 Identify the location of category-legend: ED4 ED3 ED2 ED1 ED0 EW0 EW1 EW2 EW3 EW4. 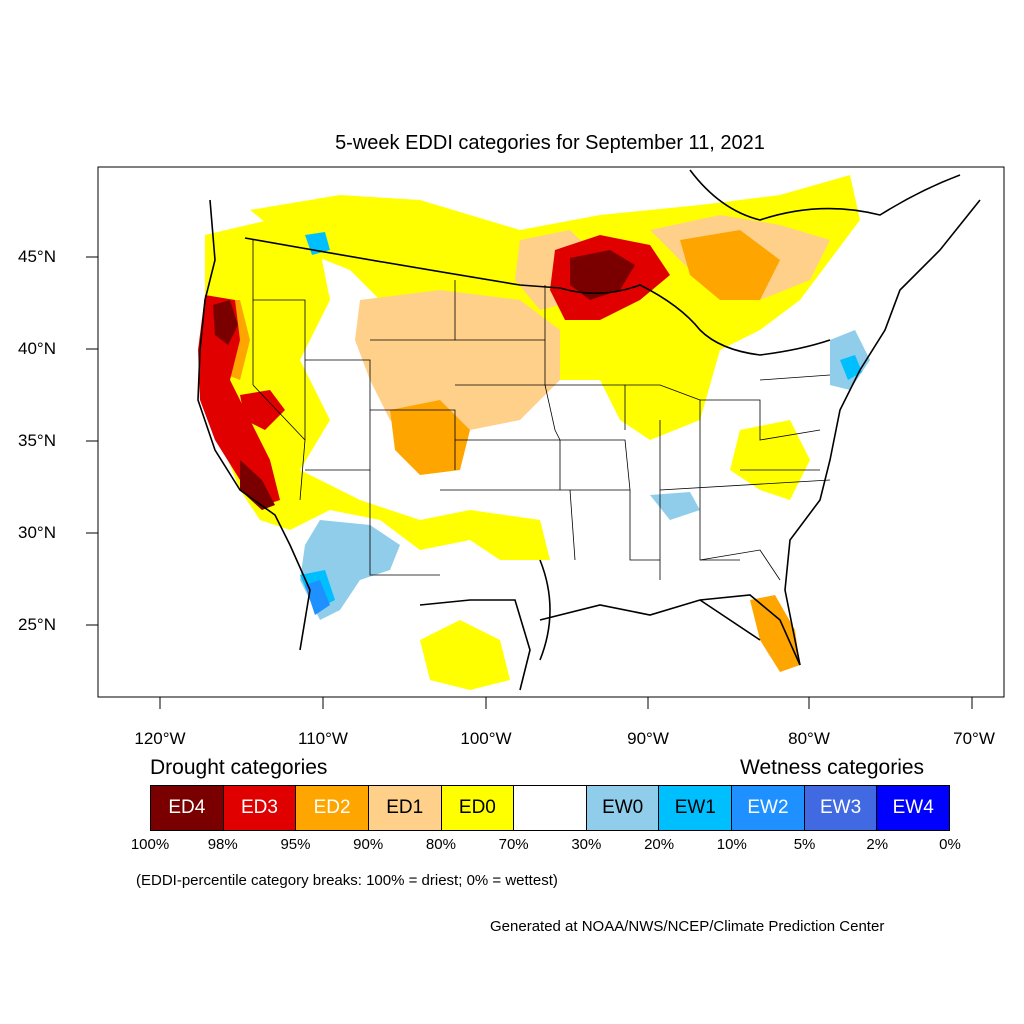
(550, 808).